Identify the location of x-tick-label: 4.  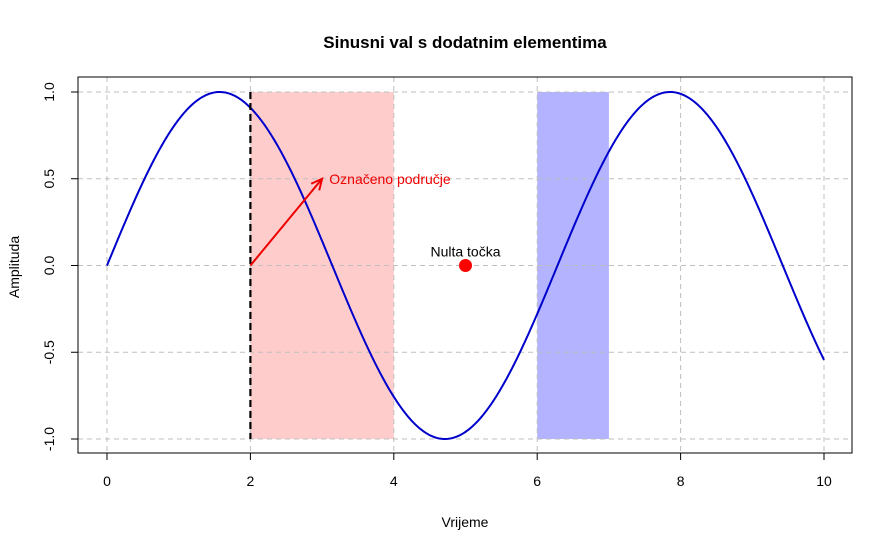
(394, 481).